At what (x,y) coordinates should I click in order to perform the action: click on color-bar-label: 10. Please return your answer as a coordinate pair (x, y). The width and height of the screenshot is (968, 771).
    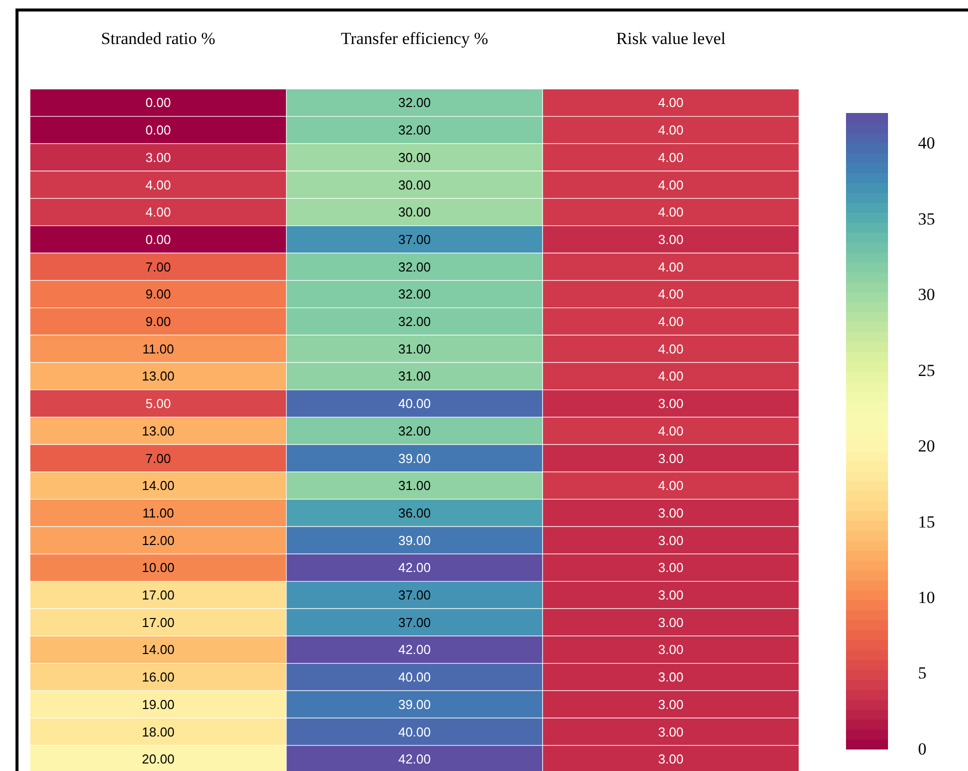
    Looking at the image, I should click on (926, 598).